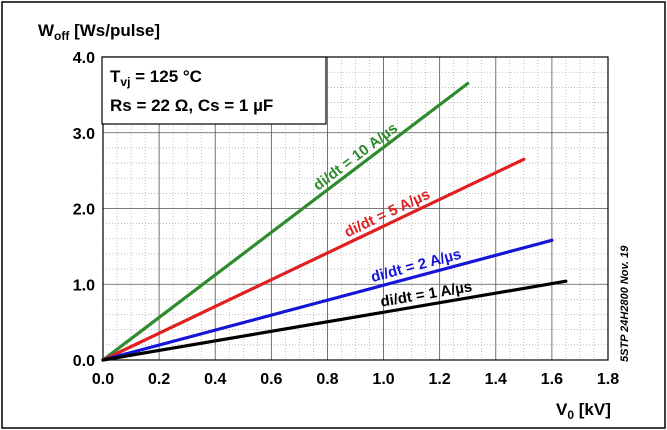 This screenshot has height=430, width=667. Describe the element at coordinates (84, 361) in the screenshot. I see `y-tick-label: 0.0` at that location.